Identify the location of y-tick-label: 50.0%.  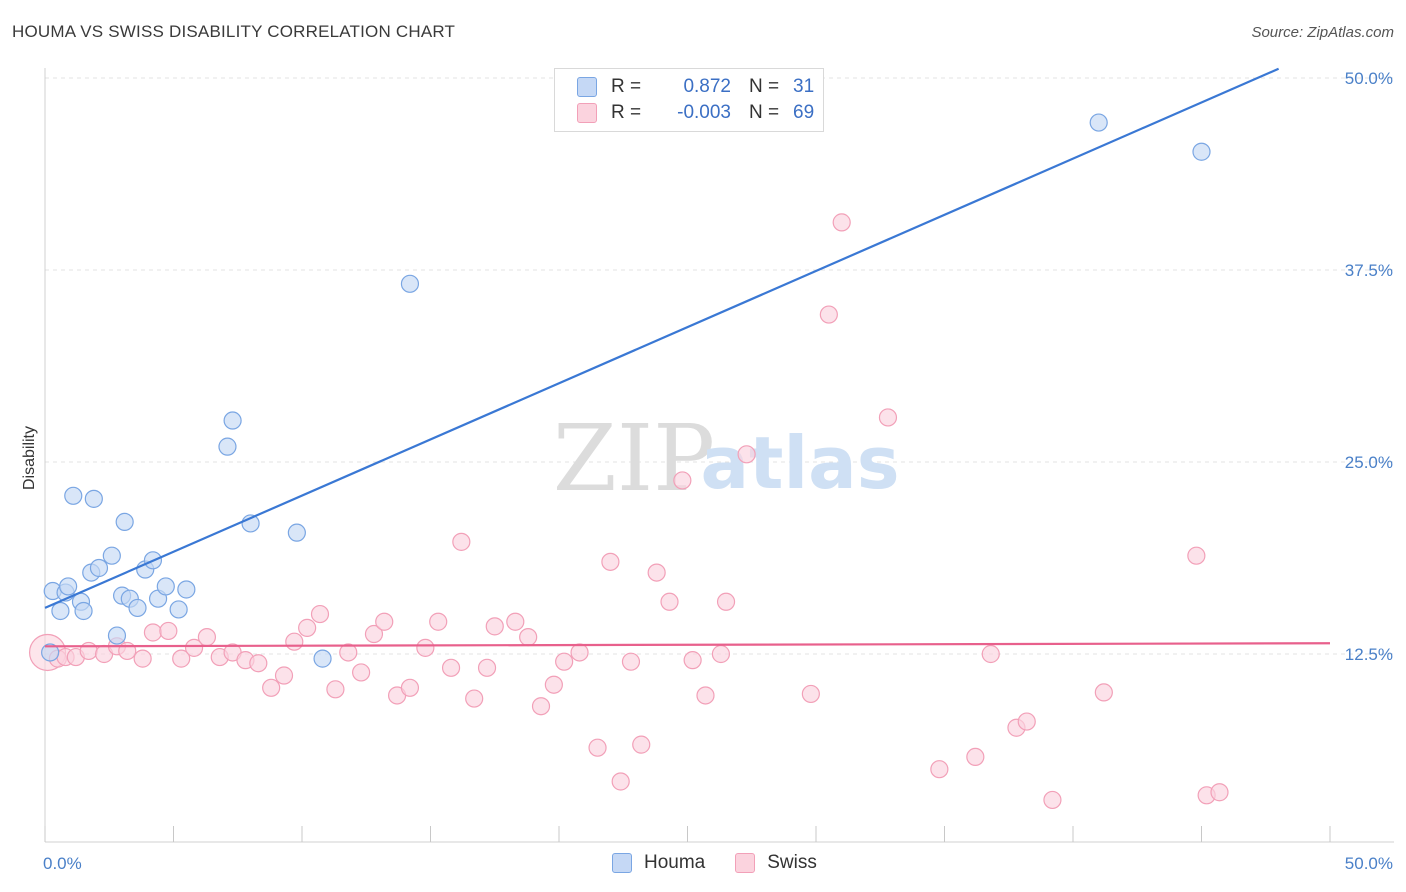
(1369, 78).